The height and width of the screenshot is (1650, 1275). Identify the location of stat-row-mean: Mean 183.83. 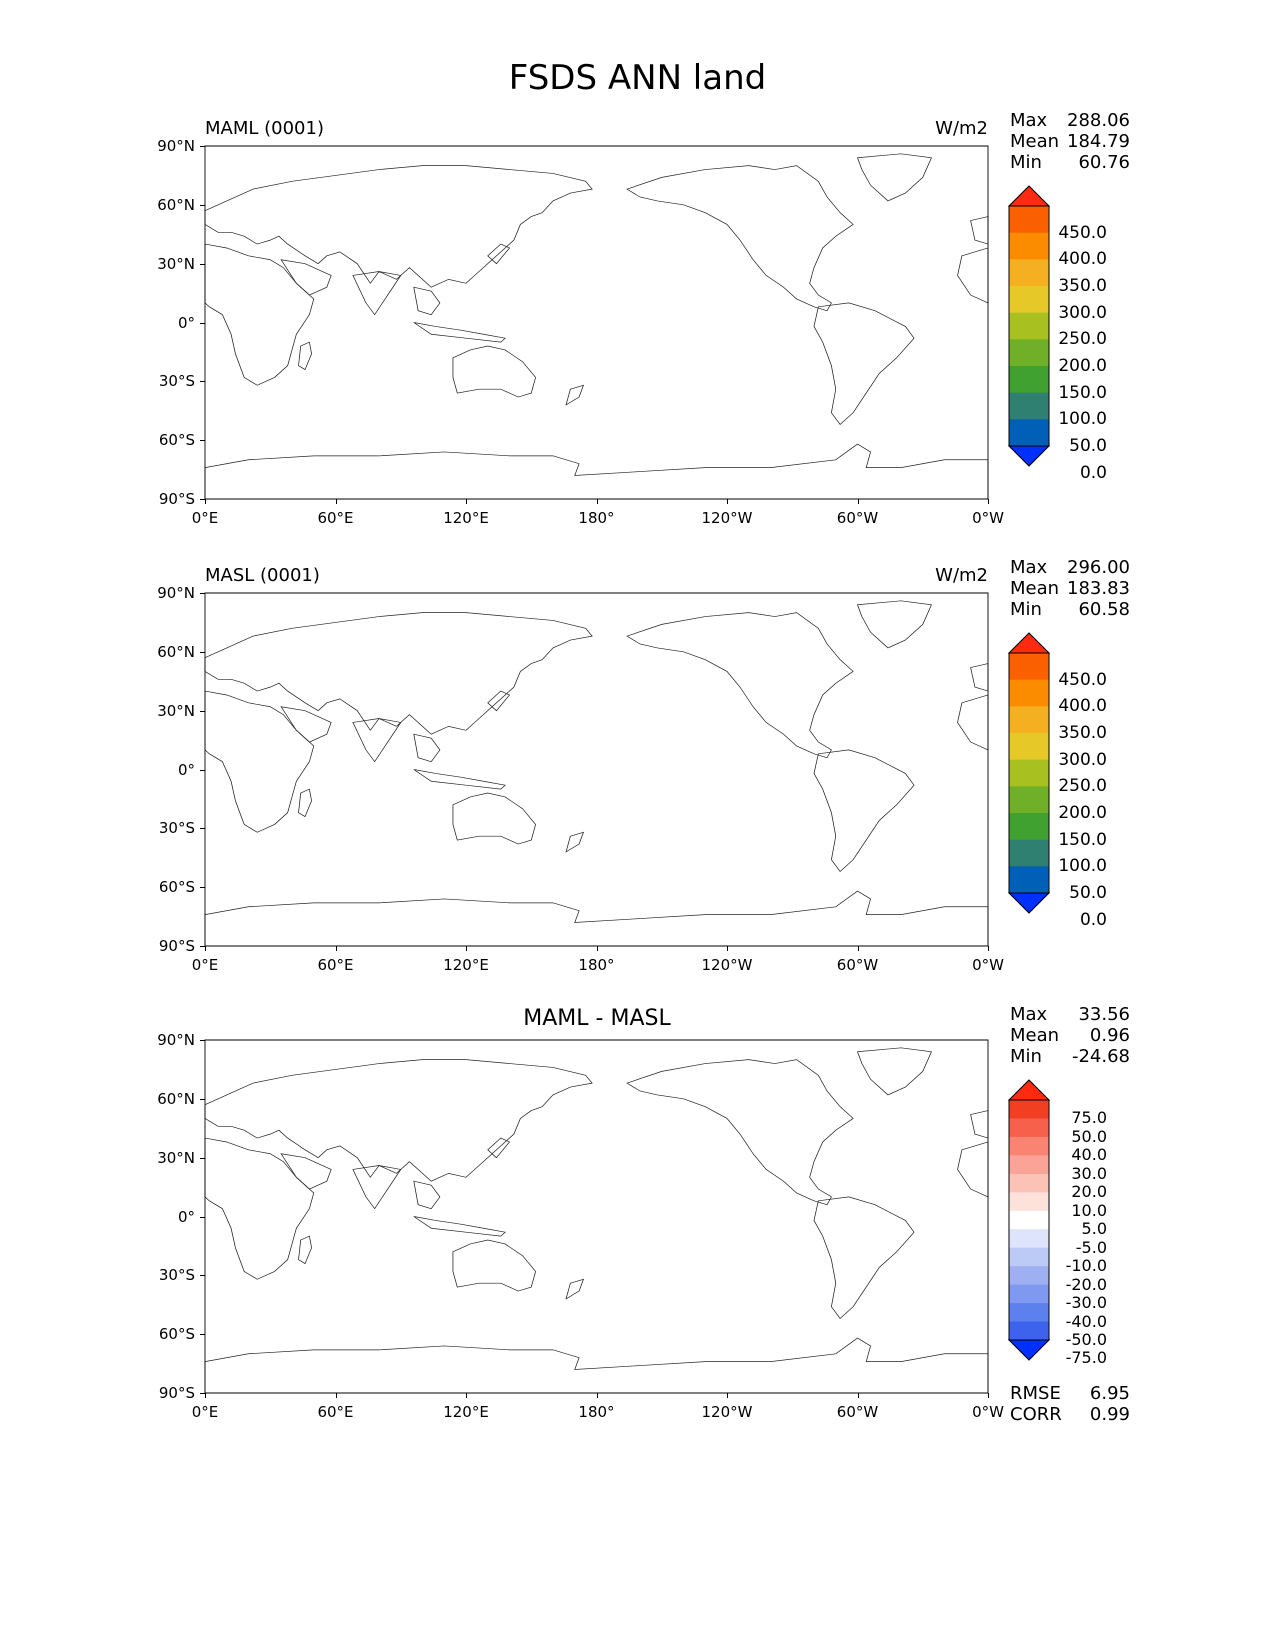
(1070, 588).